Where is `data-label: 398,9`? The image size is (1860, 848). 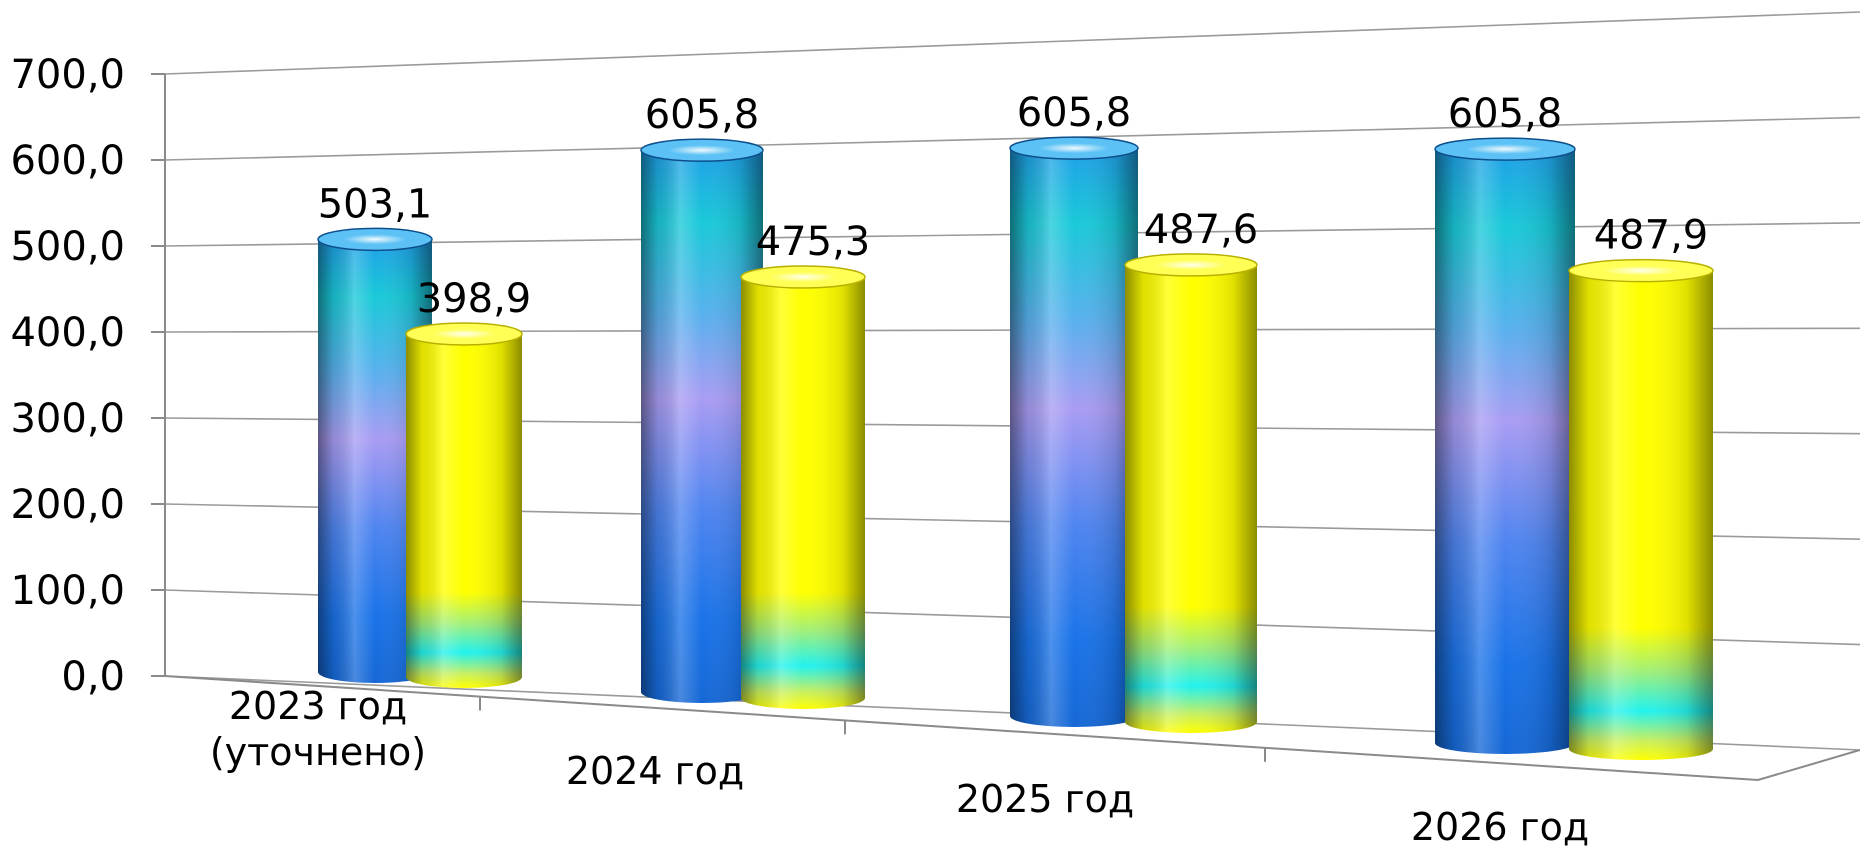
data-label: 398,9 is located at coordinates (474, 299).